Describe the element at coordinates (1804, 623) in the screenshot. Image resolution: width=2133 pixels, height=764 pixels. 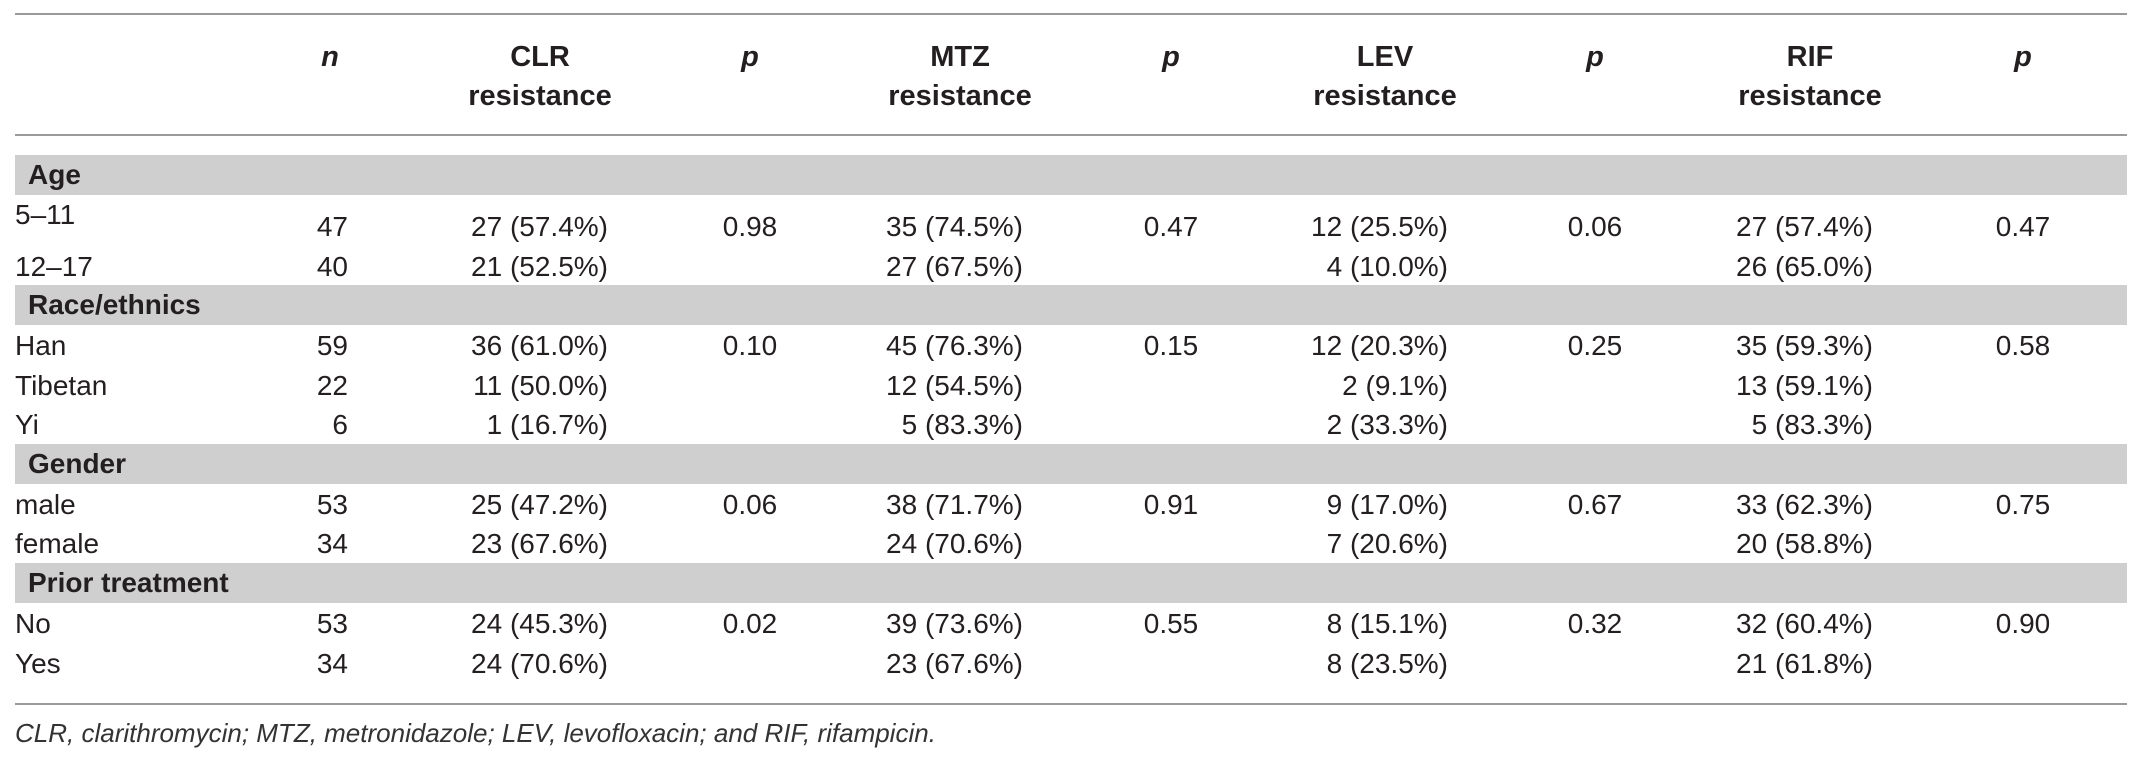
I see `cell-rif: 32 (60.4%)` at that location.